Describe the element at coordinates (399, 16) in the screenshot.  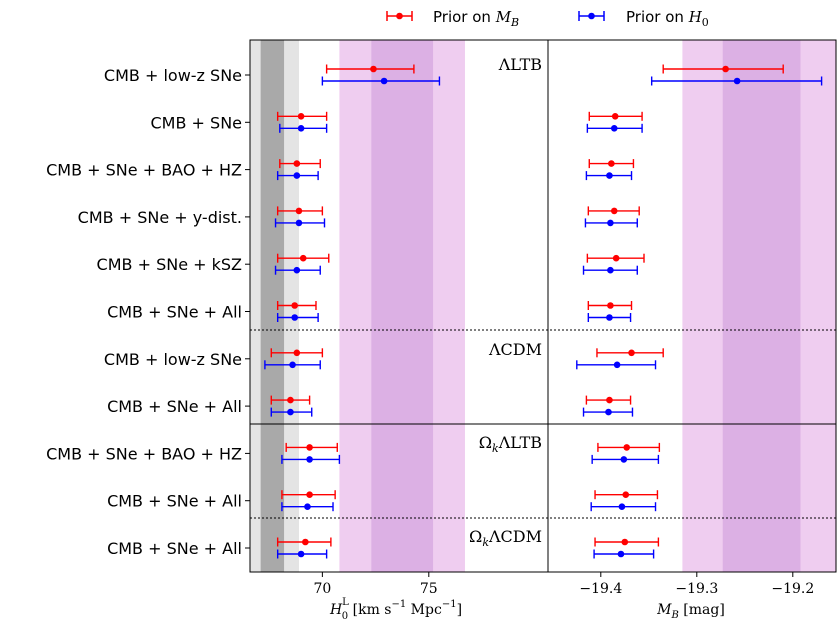
I see `legend-mb-marker` at that location.